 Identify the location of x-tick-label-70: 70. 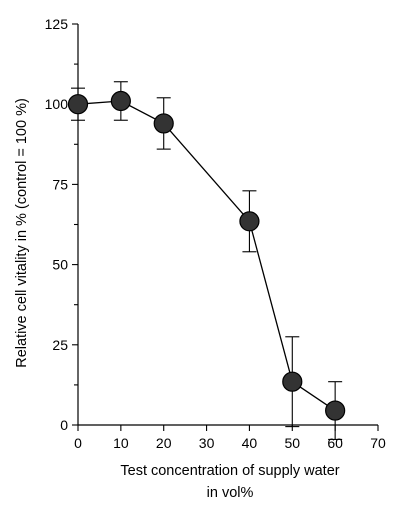
(378, 443).